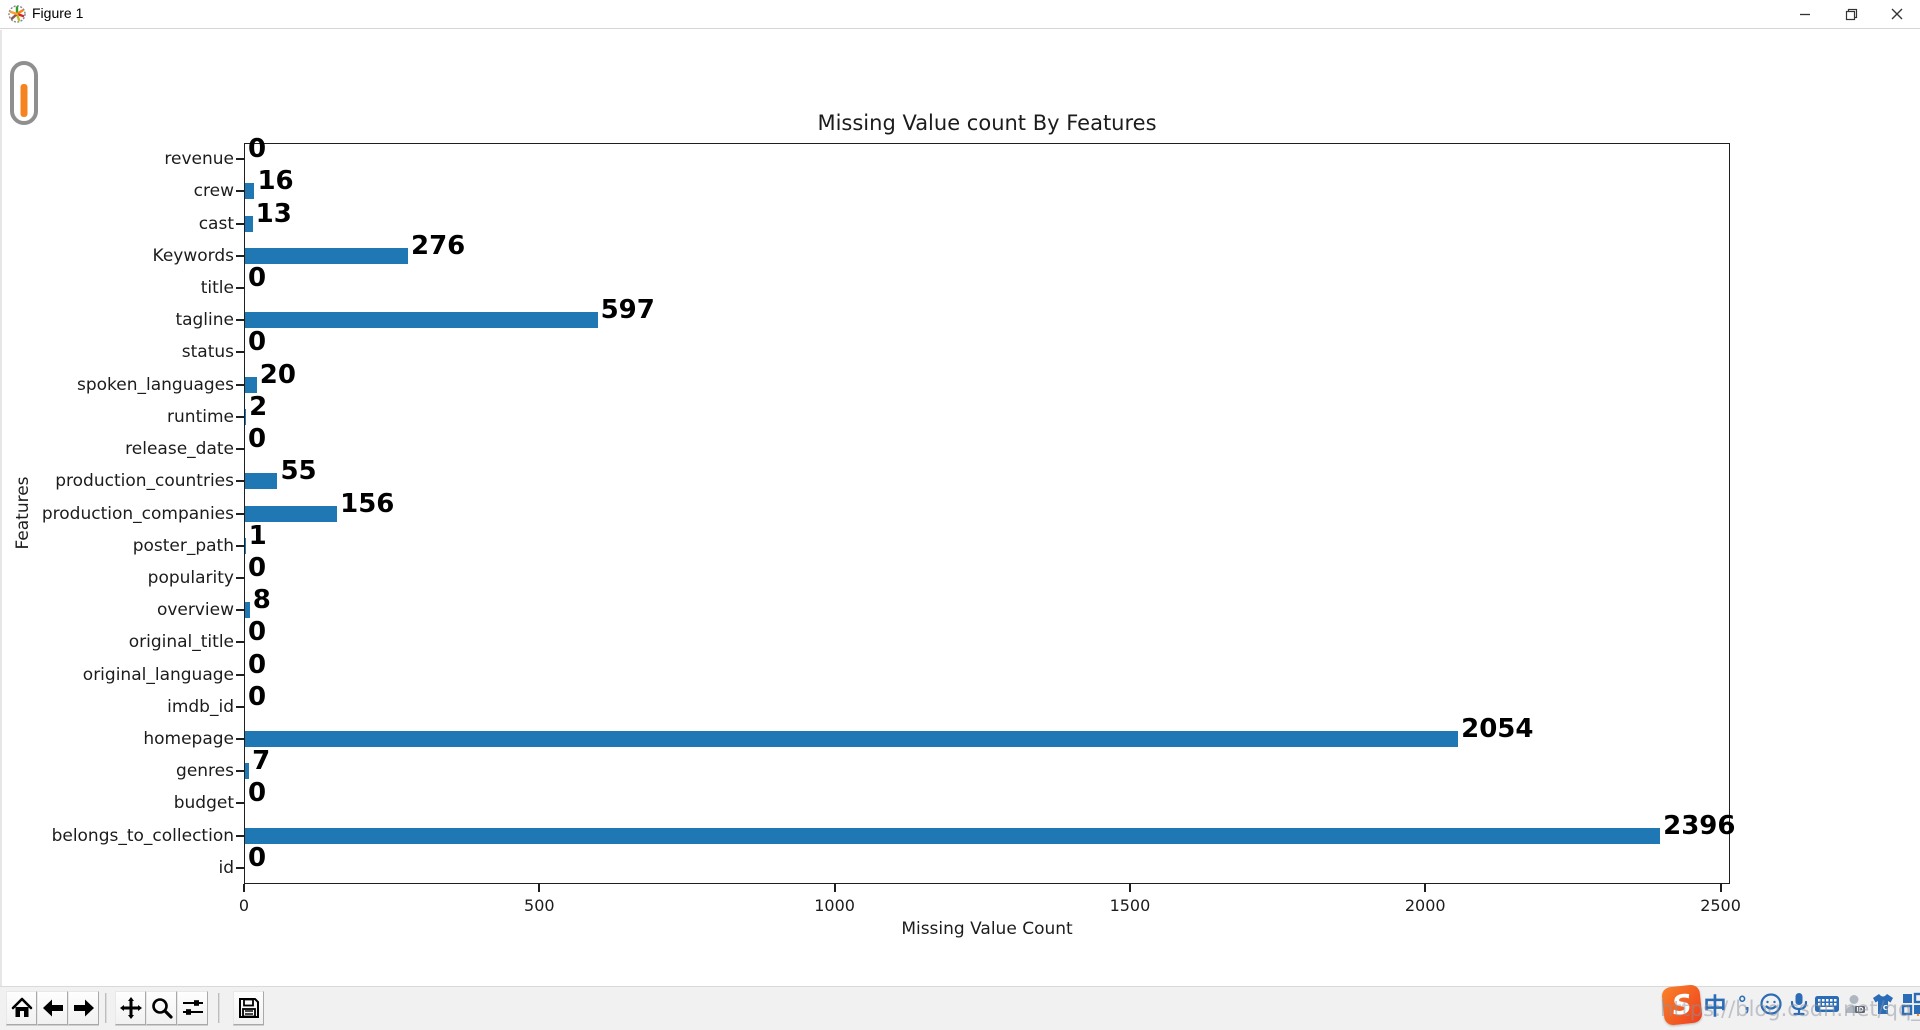 This screenshot has width=1920, height=1030. What do you see at coordinates (144, 481) in the screenshot?
I see `y-tick-label: production_countries` at bounding box center [144, 481].